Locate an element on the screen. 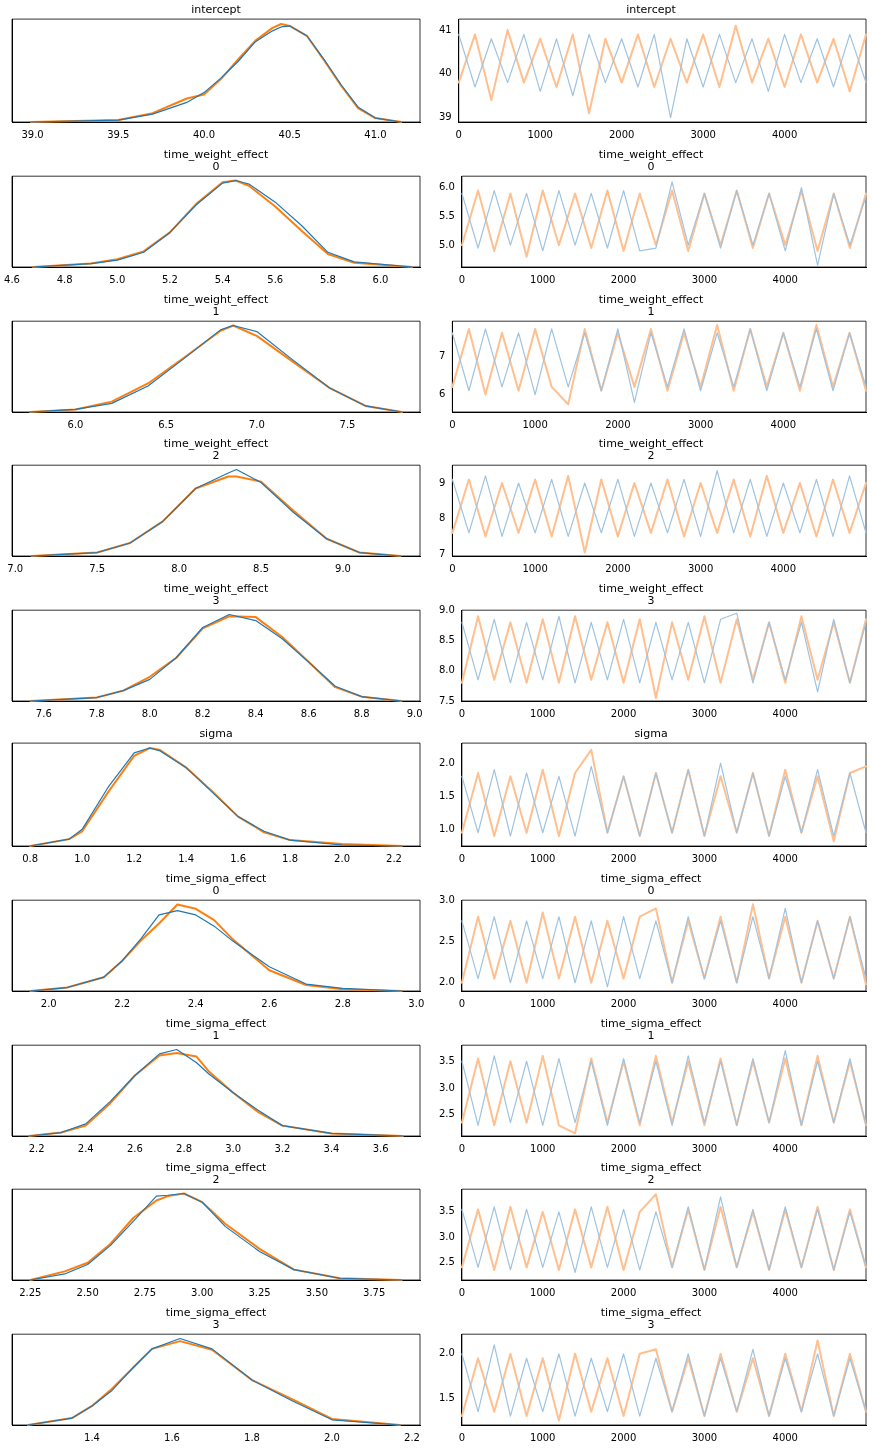 The height and width of the screenshot is (1448, 872). y-tick-label: 7 is located at coordinates (442, 554).